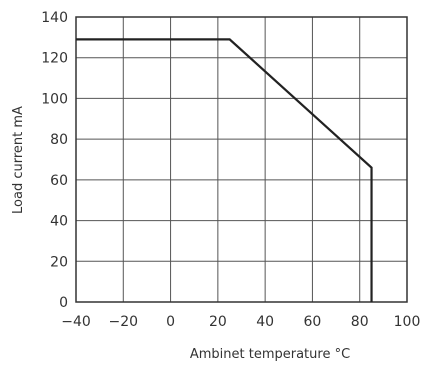 Image resolution: width=425 pixels, height=365 pixels. What do you see at coordinates (124, 322) in the screenshot?
I see `x-tick-label: −20` at bounding box center [124, 322].